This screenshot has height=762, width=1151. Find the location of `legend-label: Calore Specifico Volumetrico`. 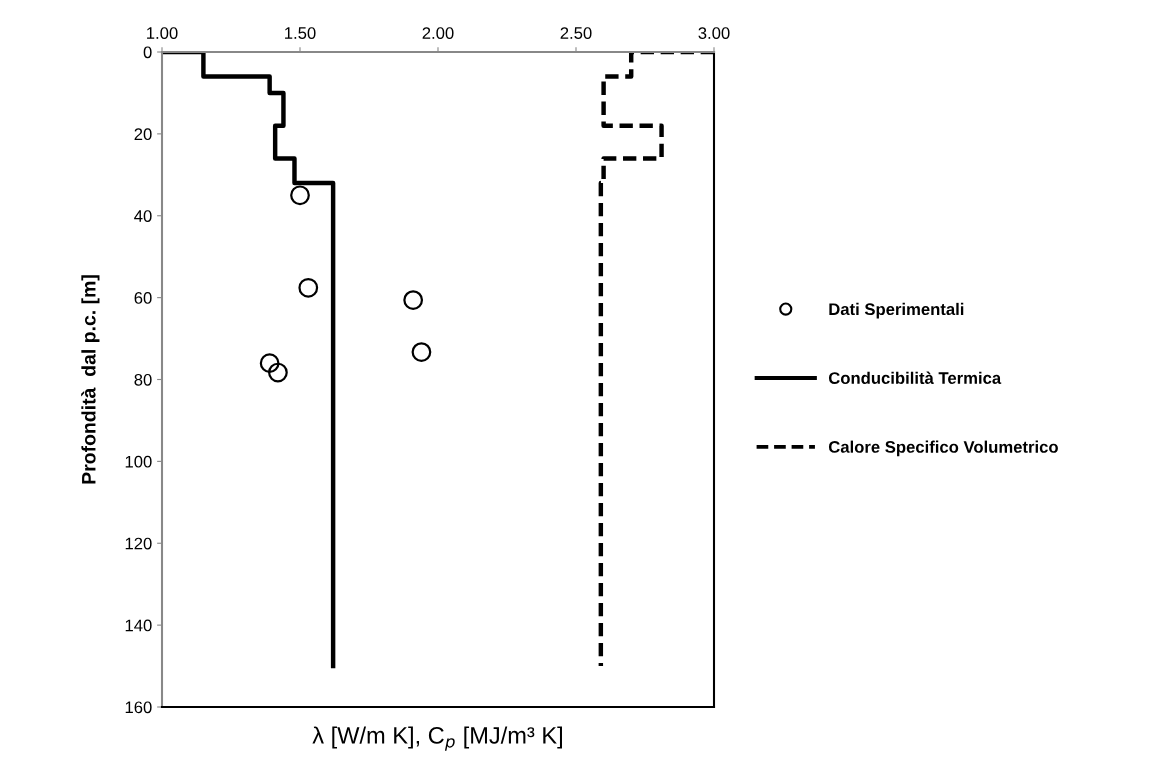

legend-label: Calore Specifico Volumetrico is located at coordinates (943, 448).